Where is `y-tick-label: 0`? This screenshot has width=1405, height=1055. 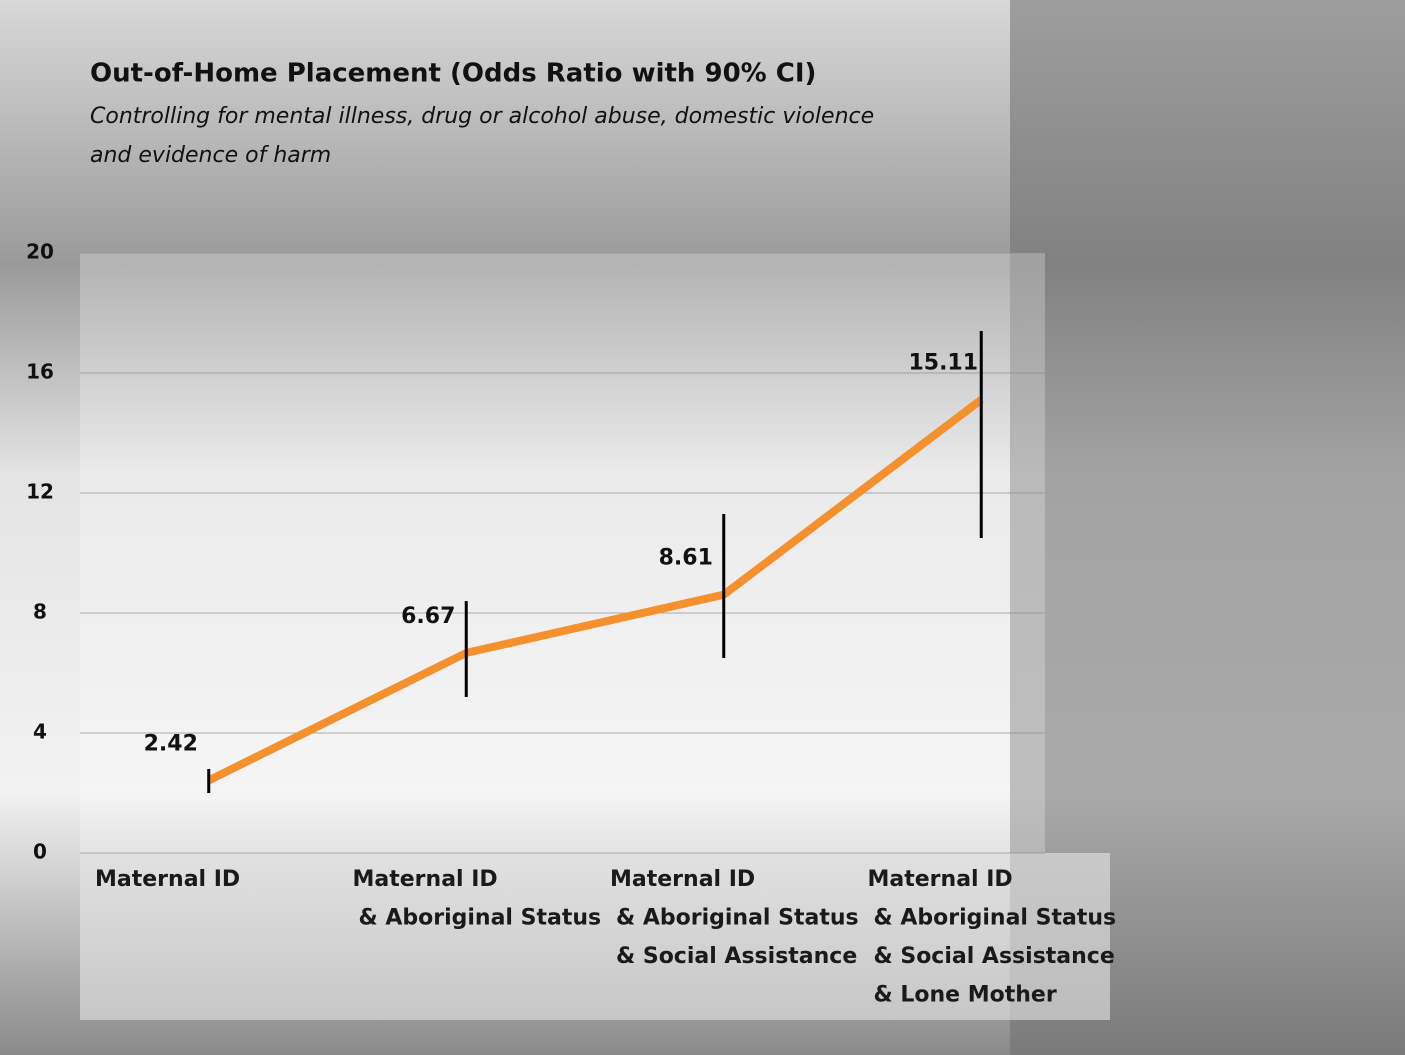
y-tick-label: 0 is located at coordinates (40, 852).